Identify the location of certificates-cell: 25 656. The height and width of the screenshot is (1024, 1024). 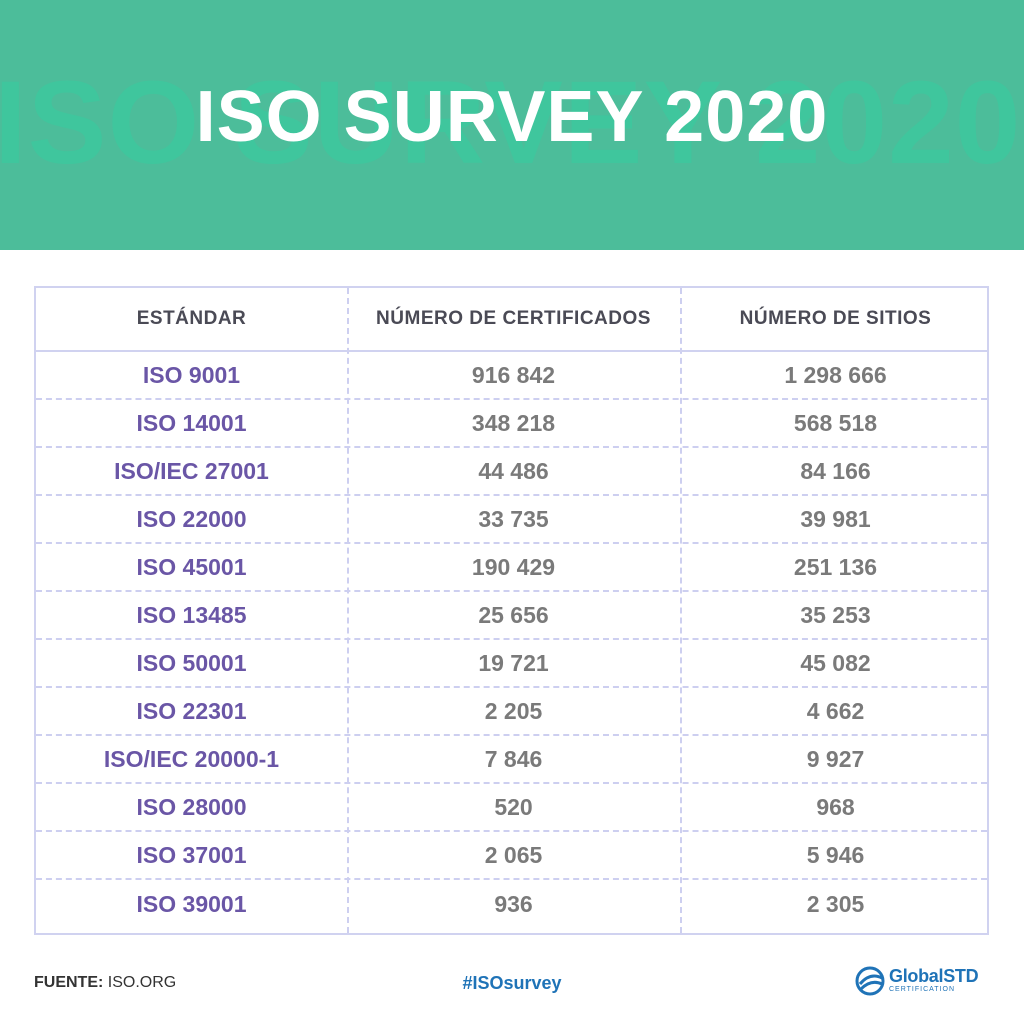
(513, 614).